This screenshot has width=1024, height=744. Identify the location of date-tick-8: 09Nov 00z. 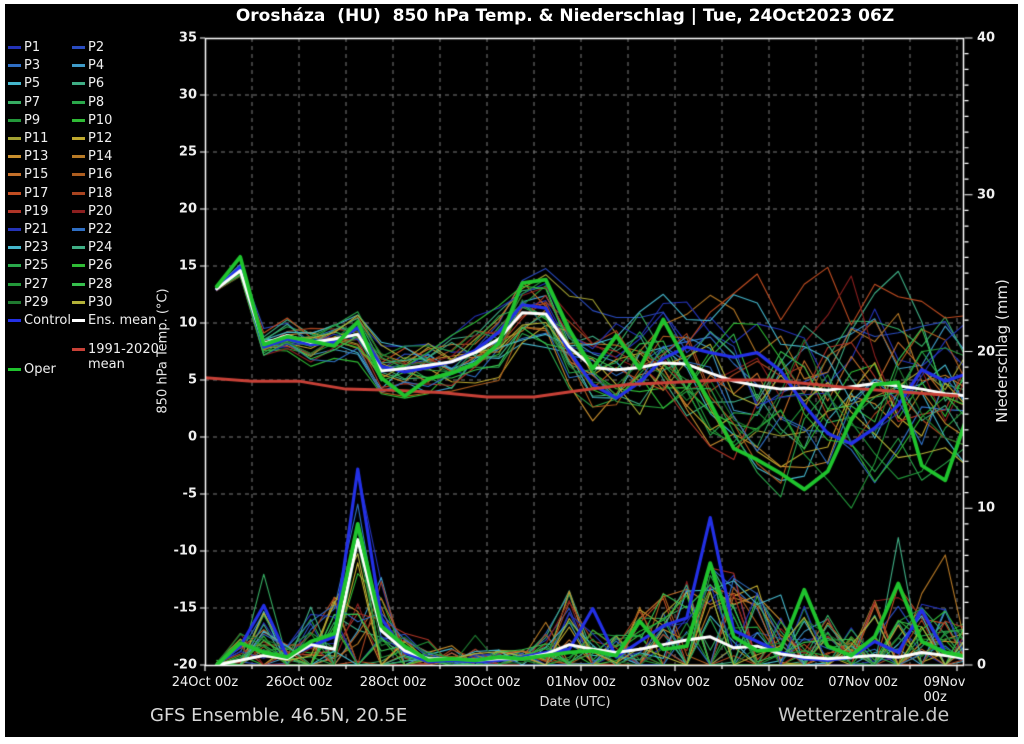
(944, 690).